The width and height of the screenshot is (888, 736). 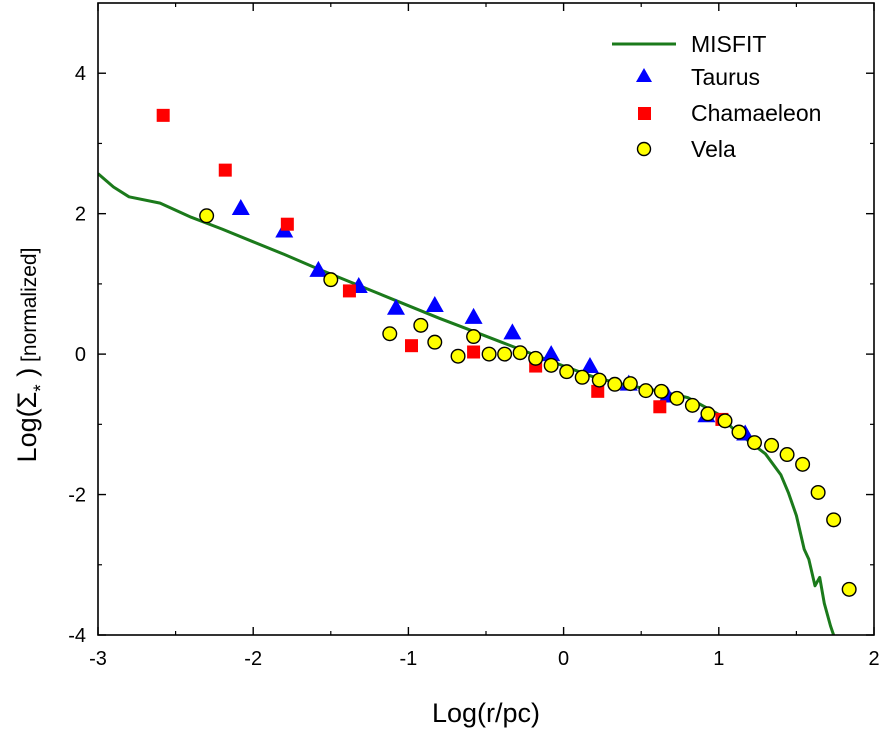 What do you see at coordinates (725, 77) in the screenshot?
I see `legend-label-taurus: Taurus` at bounding box center [725, 77].